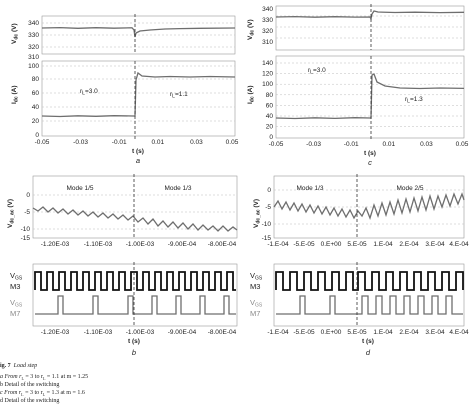 The image size is (474, 409). What do you see at coordinates (267, 74) in the screenshot?
I see `ytick: 120` at bounding box center [267, 74].